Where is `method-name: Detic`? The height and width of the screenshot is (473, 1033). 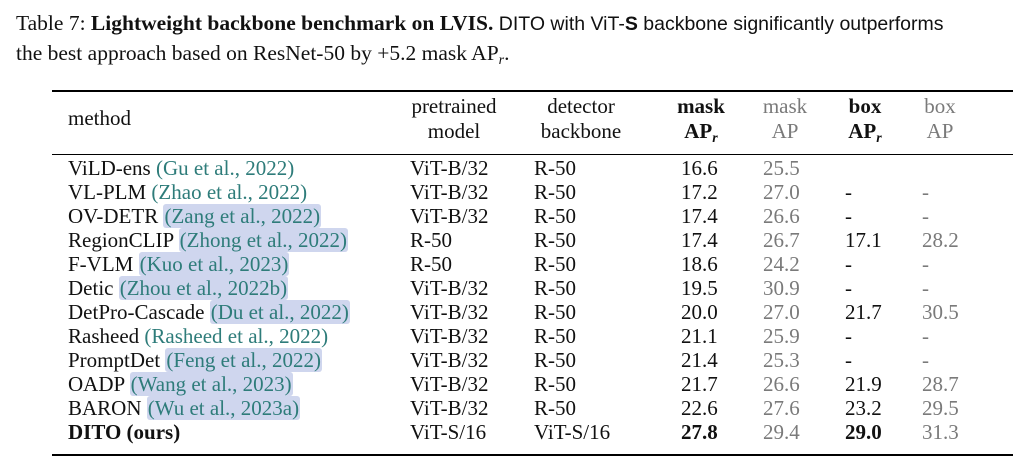 method-name: Detic is located at coordinates (91, 288).